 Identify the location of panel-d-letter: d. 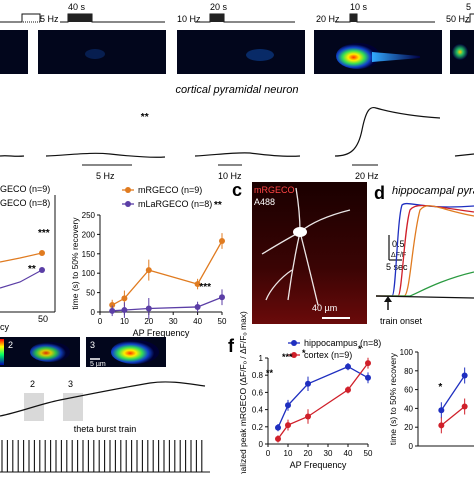
(379, 193).